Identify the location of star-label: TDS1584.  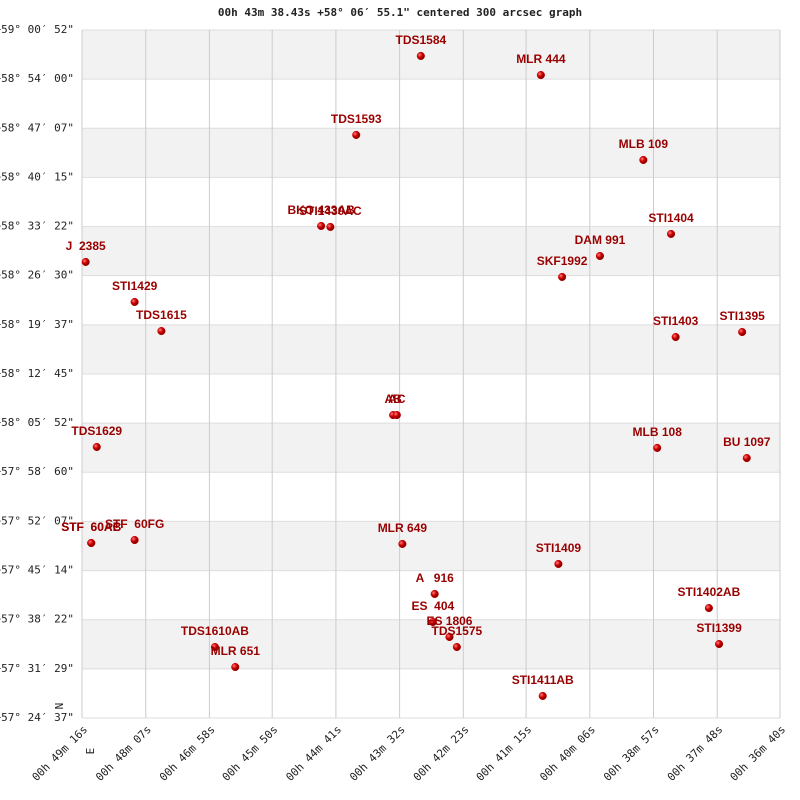
(420, 40).